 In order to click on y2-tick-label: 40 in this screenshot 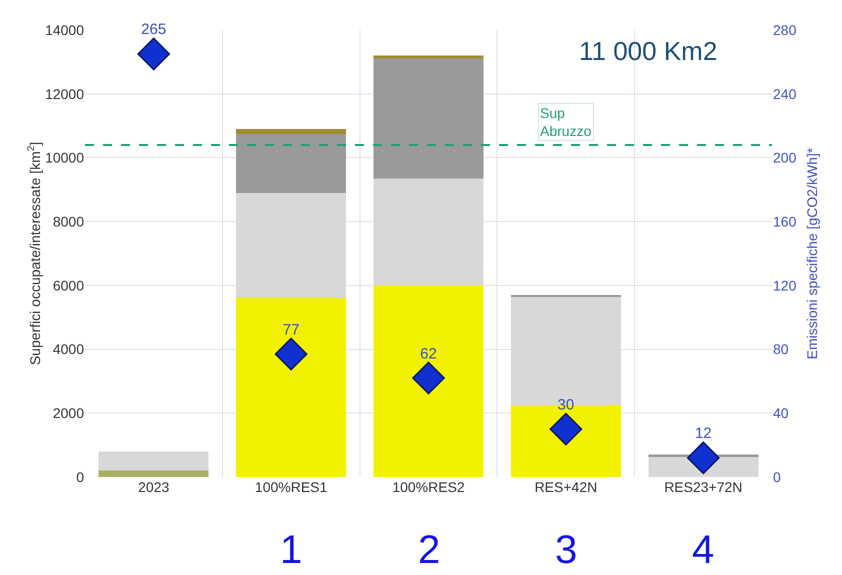, I will do `click(781, 413)`.